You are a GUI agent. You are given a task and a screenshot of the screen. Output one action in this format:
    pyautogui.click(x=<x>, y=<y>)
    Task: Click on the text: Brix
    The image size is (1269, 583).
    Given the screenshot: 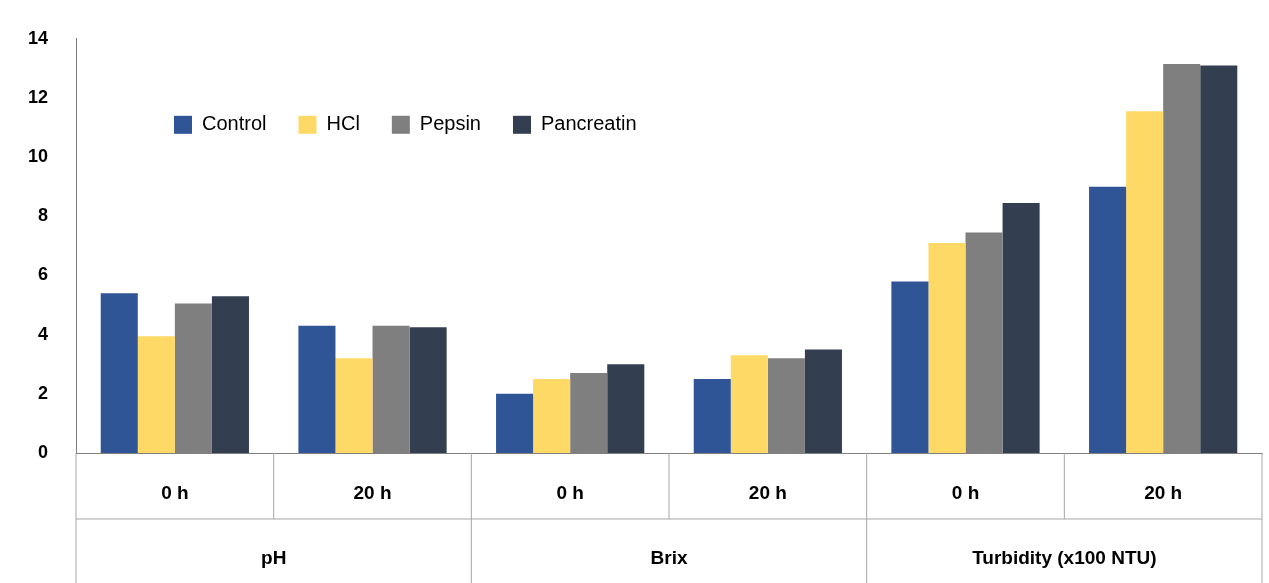 What is the action you would take?
    pyautogui.click(x=669, y=558)
    